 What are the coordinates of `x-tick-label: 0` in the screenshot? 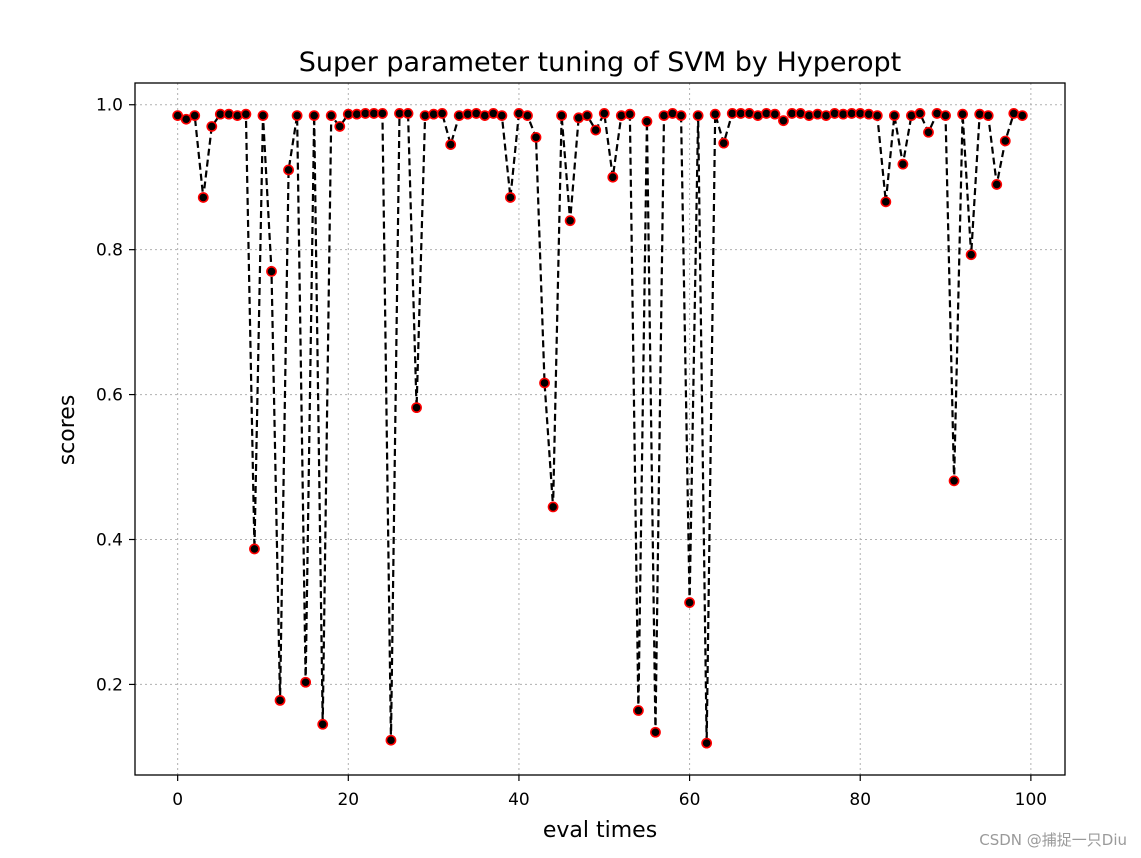 It's located at (177, 800).